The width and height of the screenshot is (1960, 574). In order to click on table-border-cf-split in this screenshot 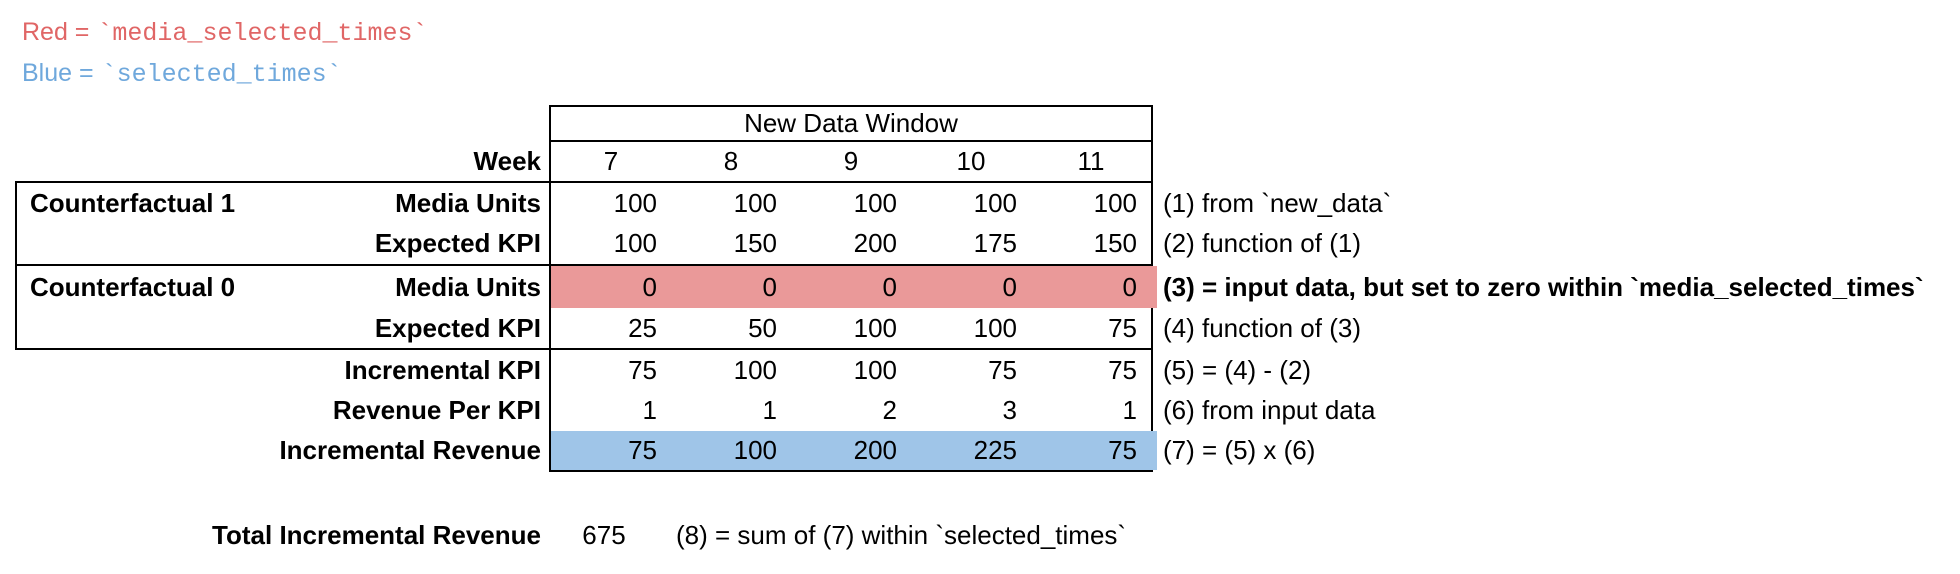, I will do `click(584, 265)`.